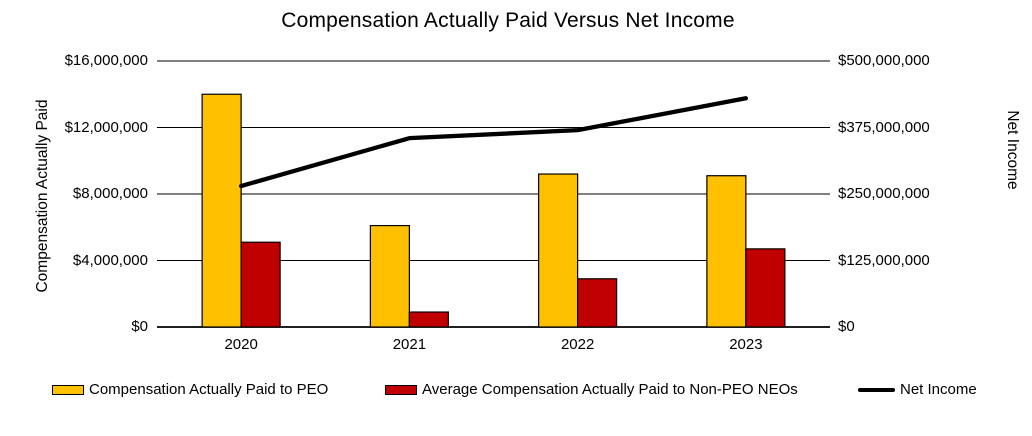 The height and width of the screenshot is (436, 1032). What do you see at coordinates (884, 127) in the screenshot?
I see `right-tick-label: $375,000,000` at bounding box center [884, 127].